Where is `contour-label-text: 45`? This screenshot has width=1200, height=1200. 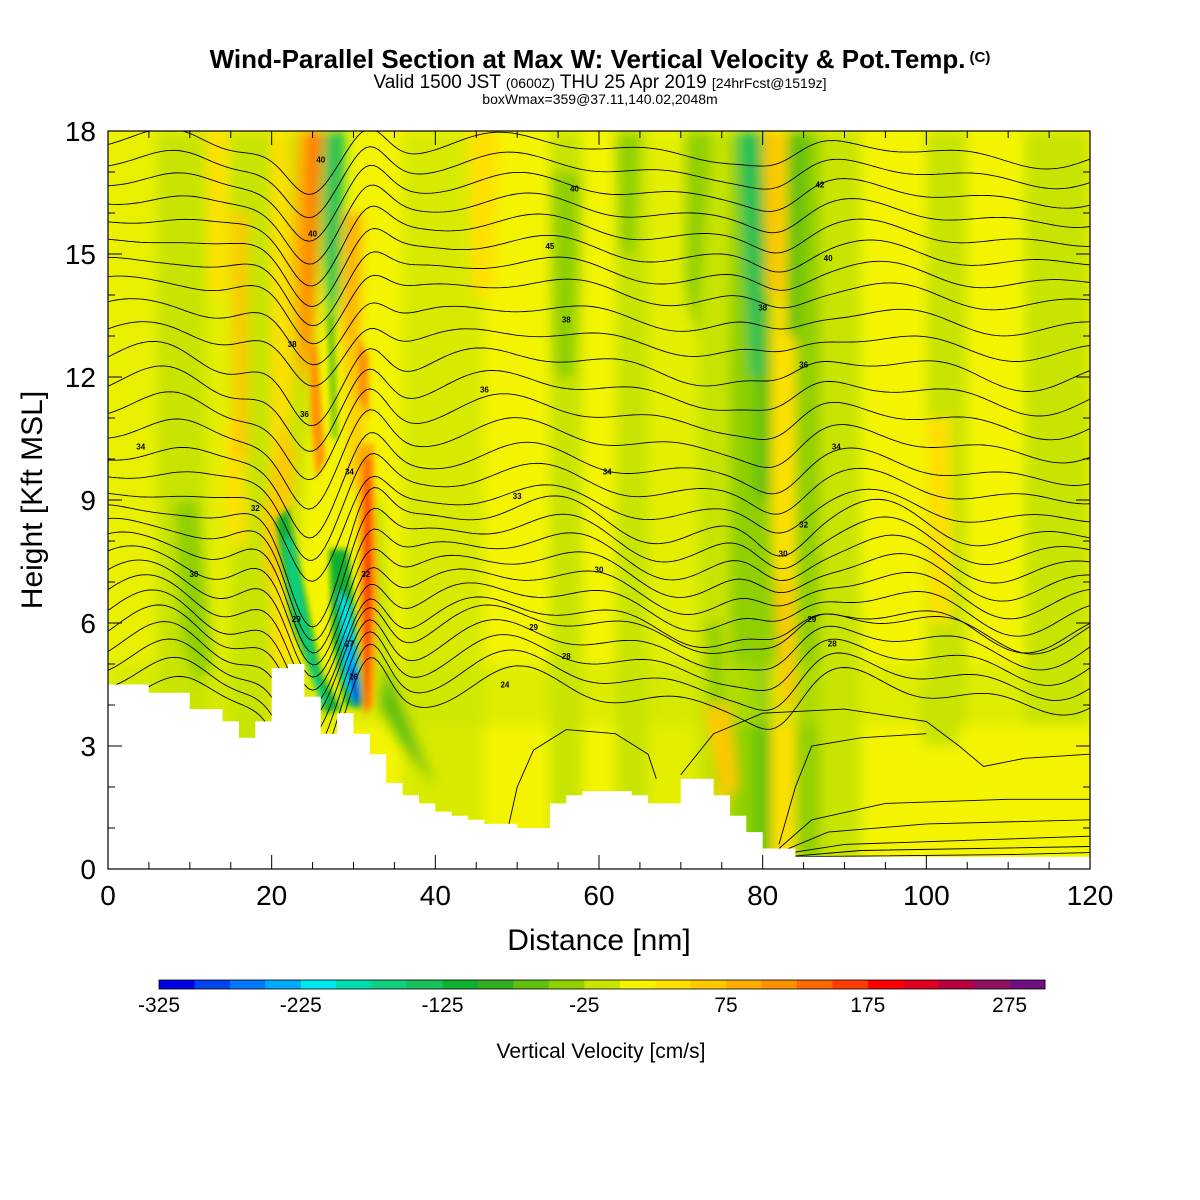 contour-label-text: 45 is located at coordinates (549, 246).